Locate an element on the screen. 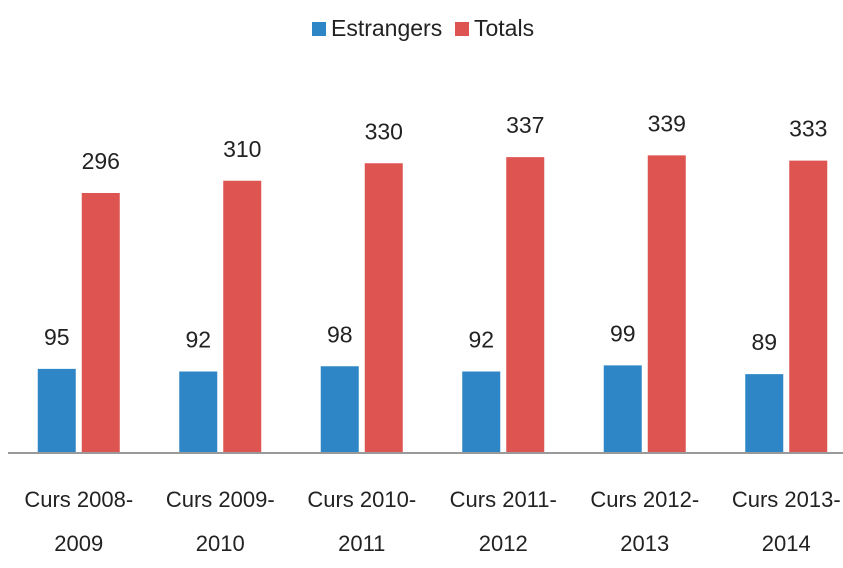 This screenshot has width=843, height=568. data-label: 296 is located at coordinates (101, 161).